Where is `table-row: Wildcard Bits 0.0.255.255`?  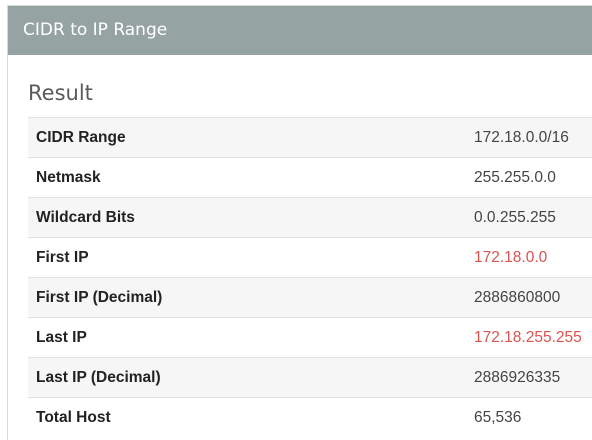 table-row: Wildcard Bits 0.0.255.255 is located at coordinates (310, 217).